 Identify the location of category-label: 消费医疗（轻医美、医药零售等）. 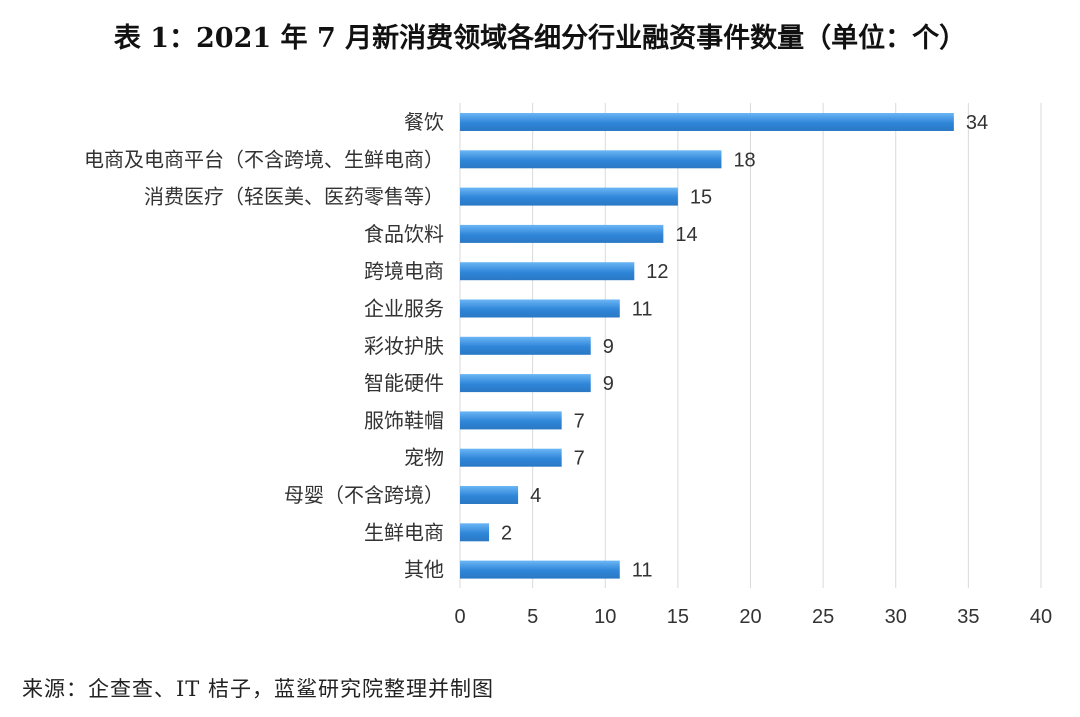
(294, 197).